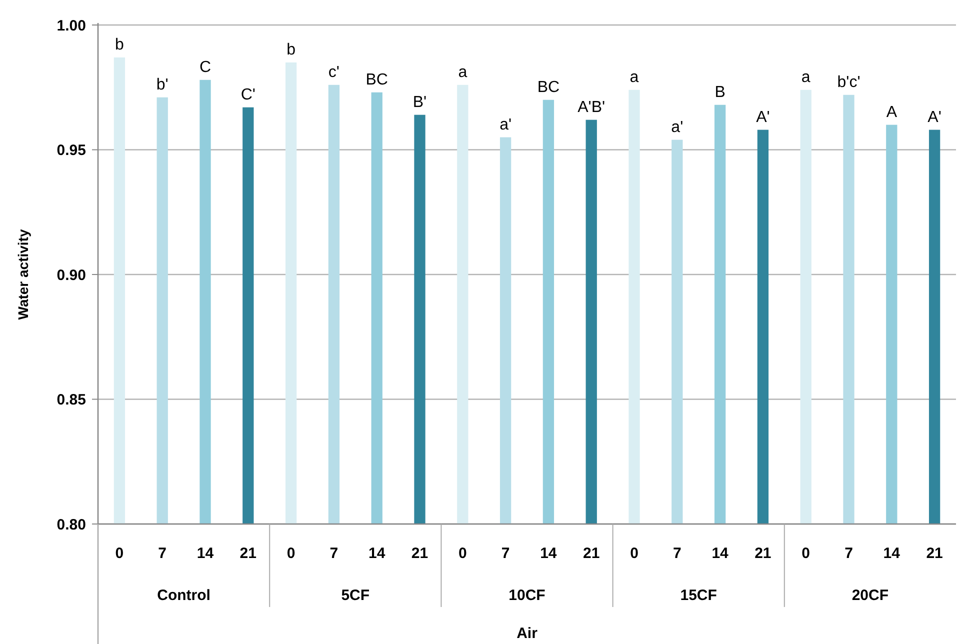 The image size is (962, 644). Describe the element at coordinates (419, 102) in the screenshot. I see `data-label: B'` at that location.